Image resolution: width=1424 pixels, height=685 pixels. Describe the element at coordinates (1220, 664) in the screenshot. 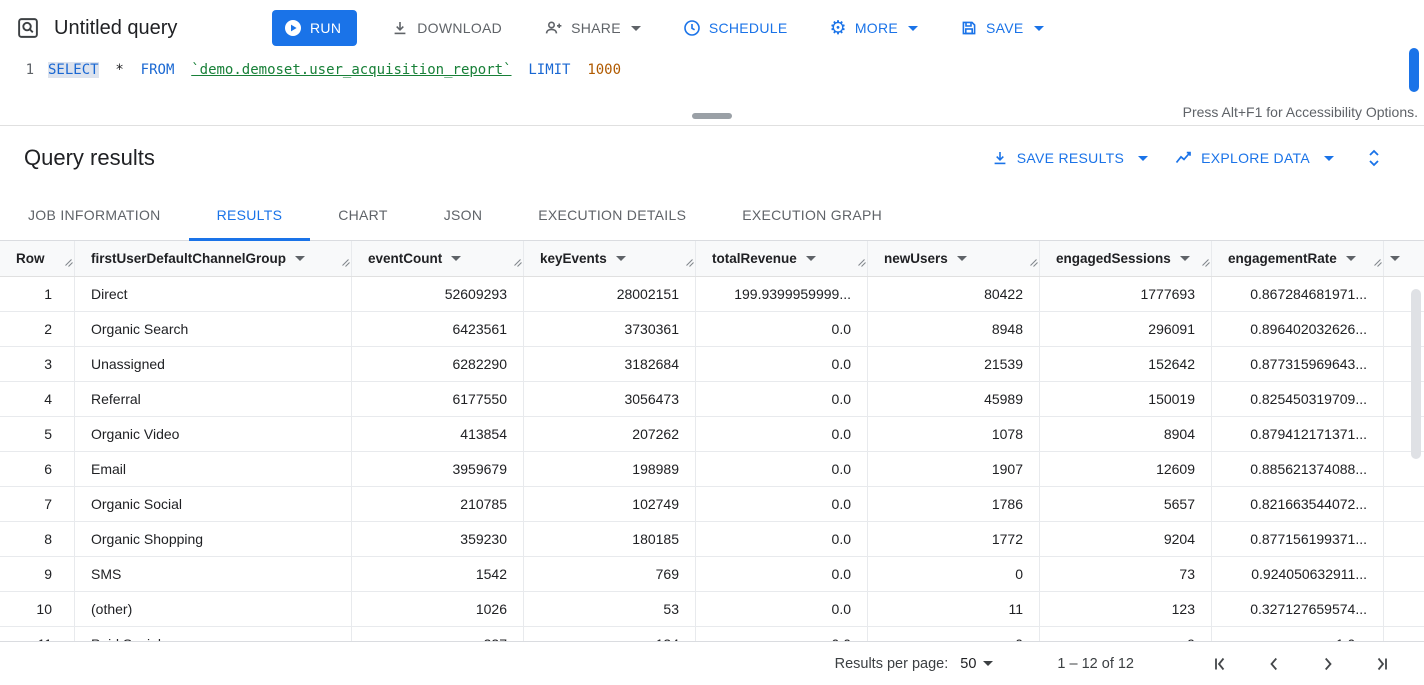

I see `first-page-button` at that location.